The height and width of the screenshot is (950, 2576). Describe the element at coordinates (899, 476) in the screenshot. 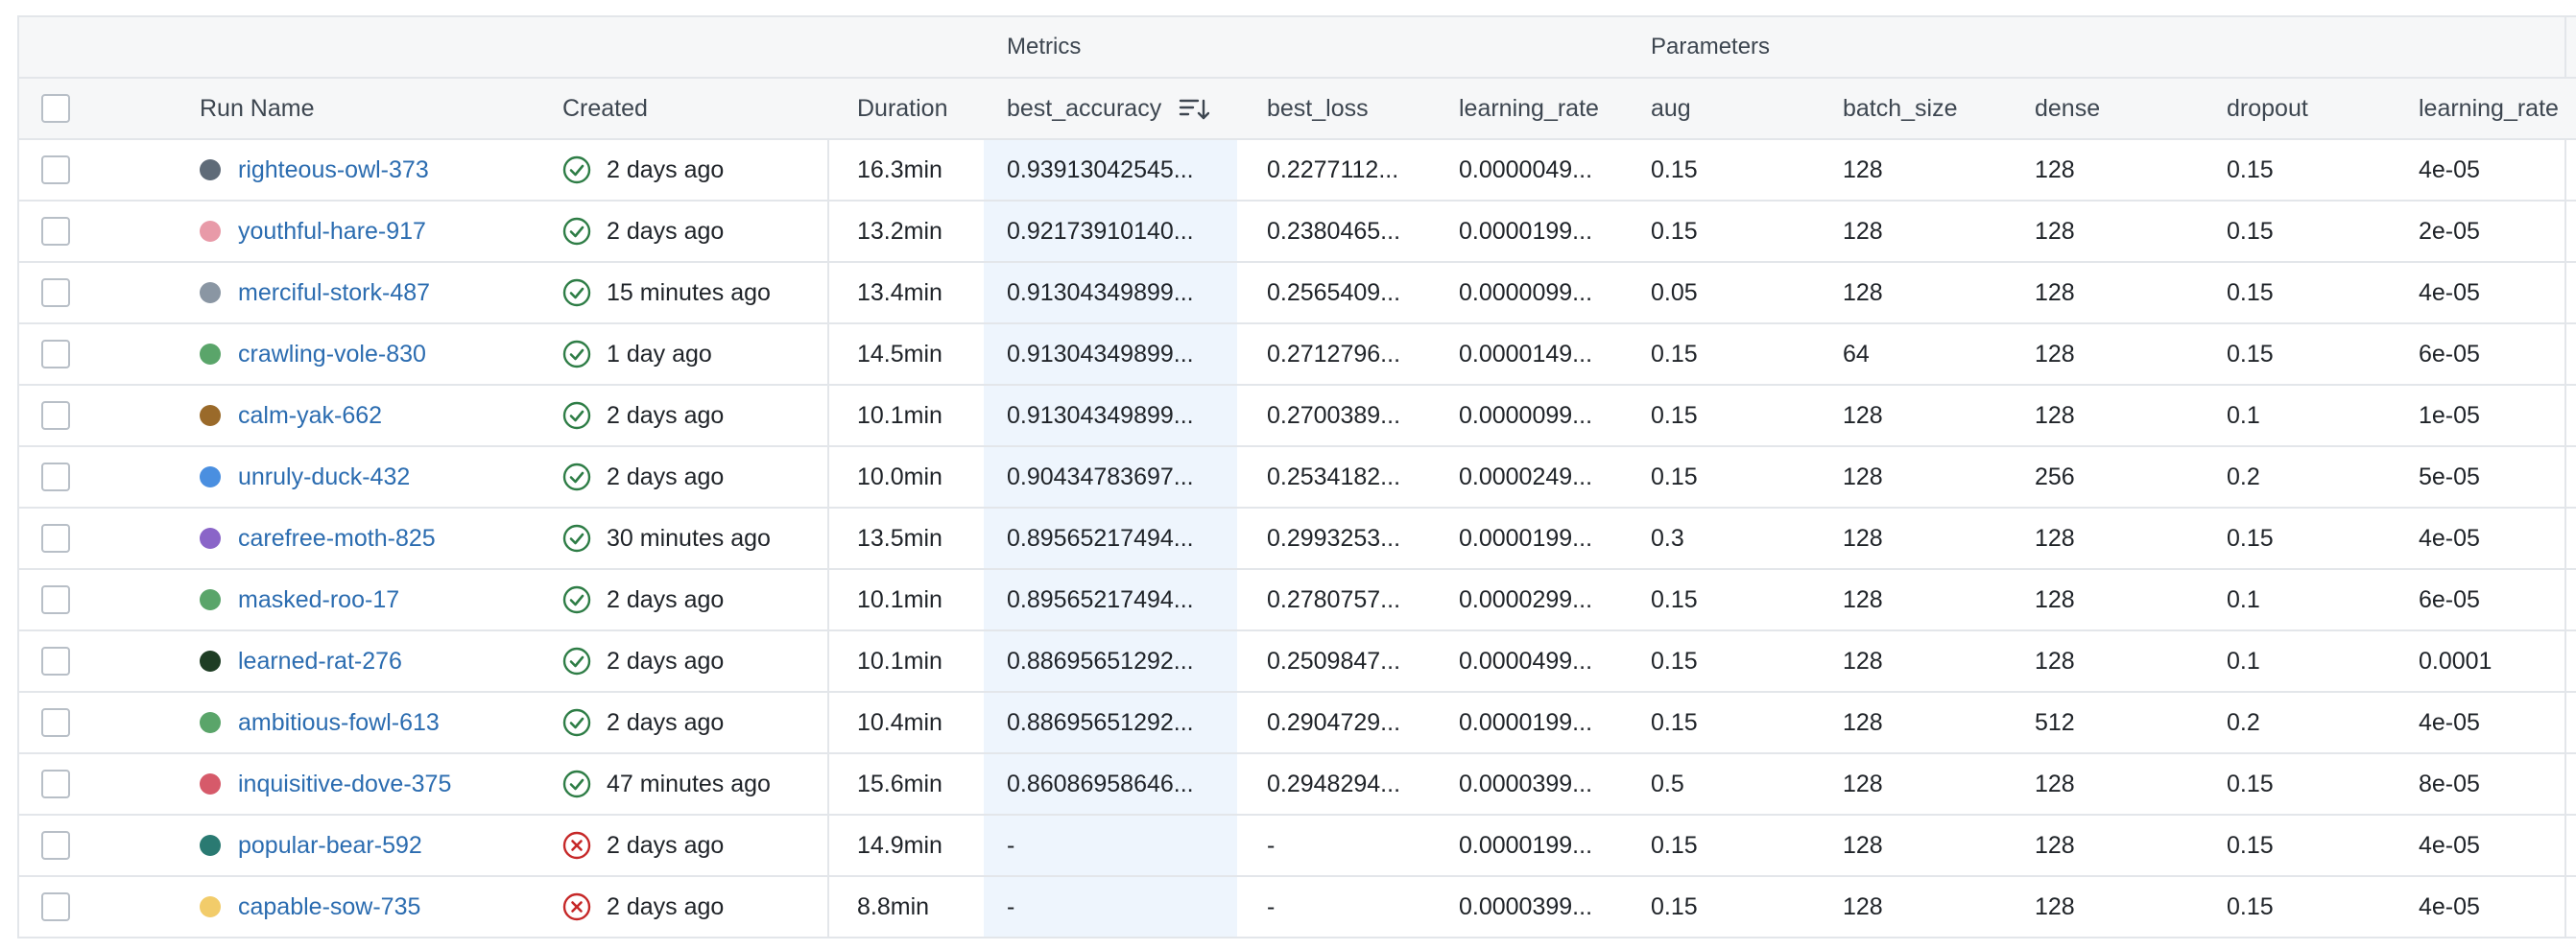

I see `duration-cell: 10.0min` at that location.